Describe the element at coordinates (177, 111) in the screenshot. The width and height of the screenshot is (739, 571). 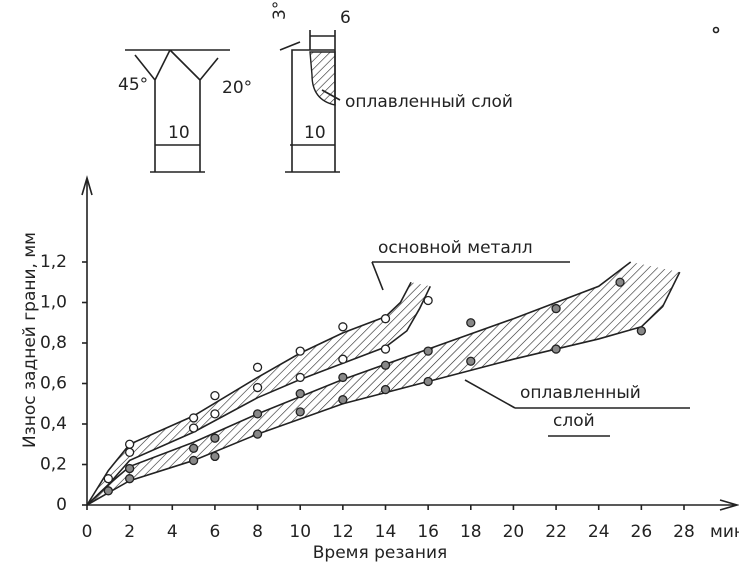
I see `tool-left` at that location.